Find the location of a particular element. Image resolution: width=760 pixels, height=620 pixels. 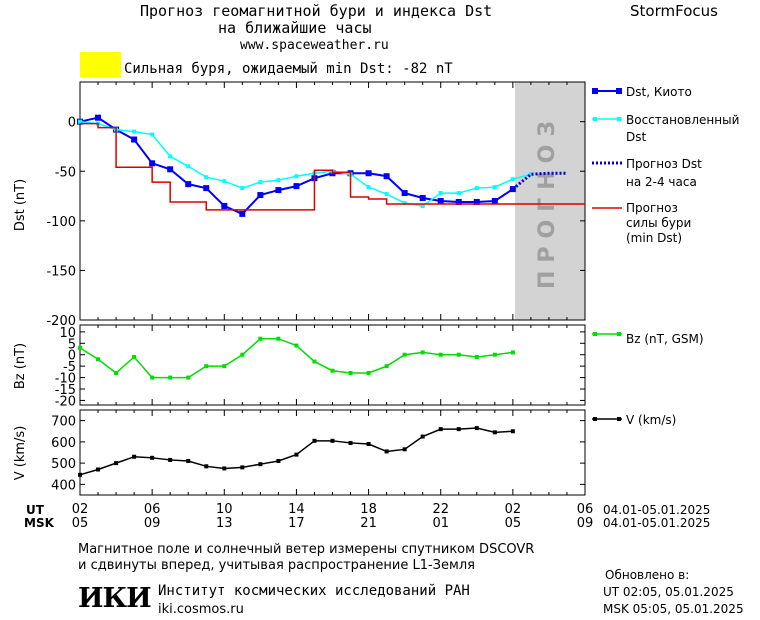

institute-url: iki.cosmos.ru is located at coordinates (201, 609).